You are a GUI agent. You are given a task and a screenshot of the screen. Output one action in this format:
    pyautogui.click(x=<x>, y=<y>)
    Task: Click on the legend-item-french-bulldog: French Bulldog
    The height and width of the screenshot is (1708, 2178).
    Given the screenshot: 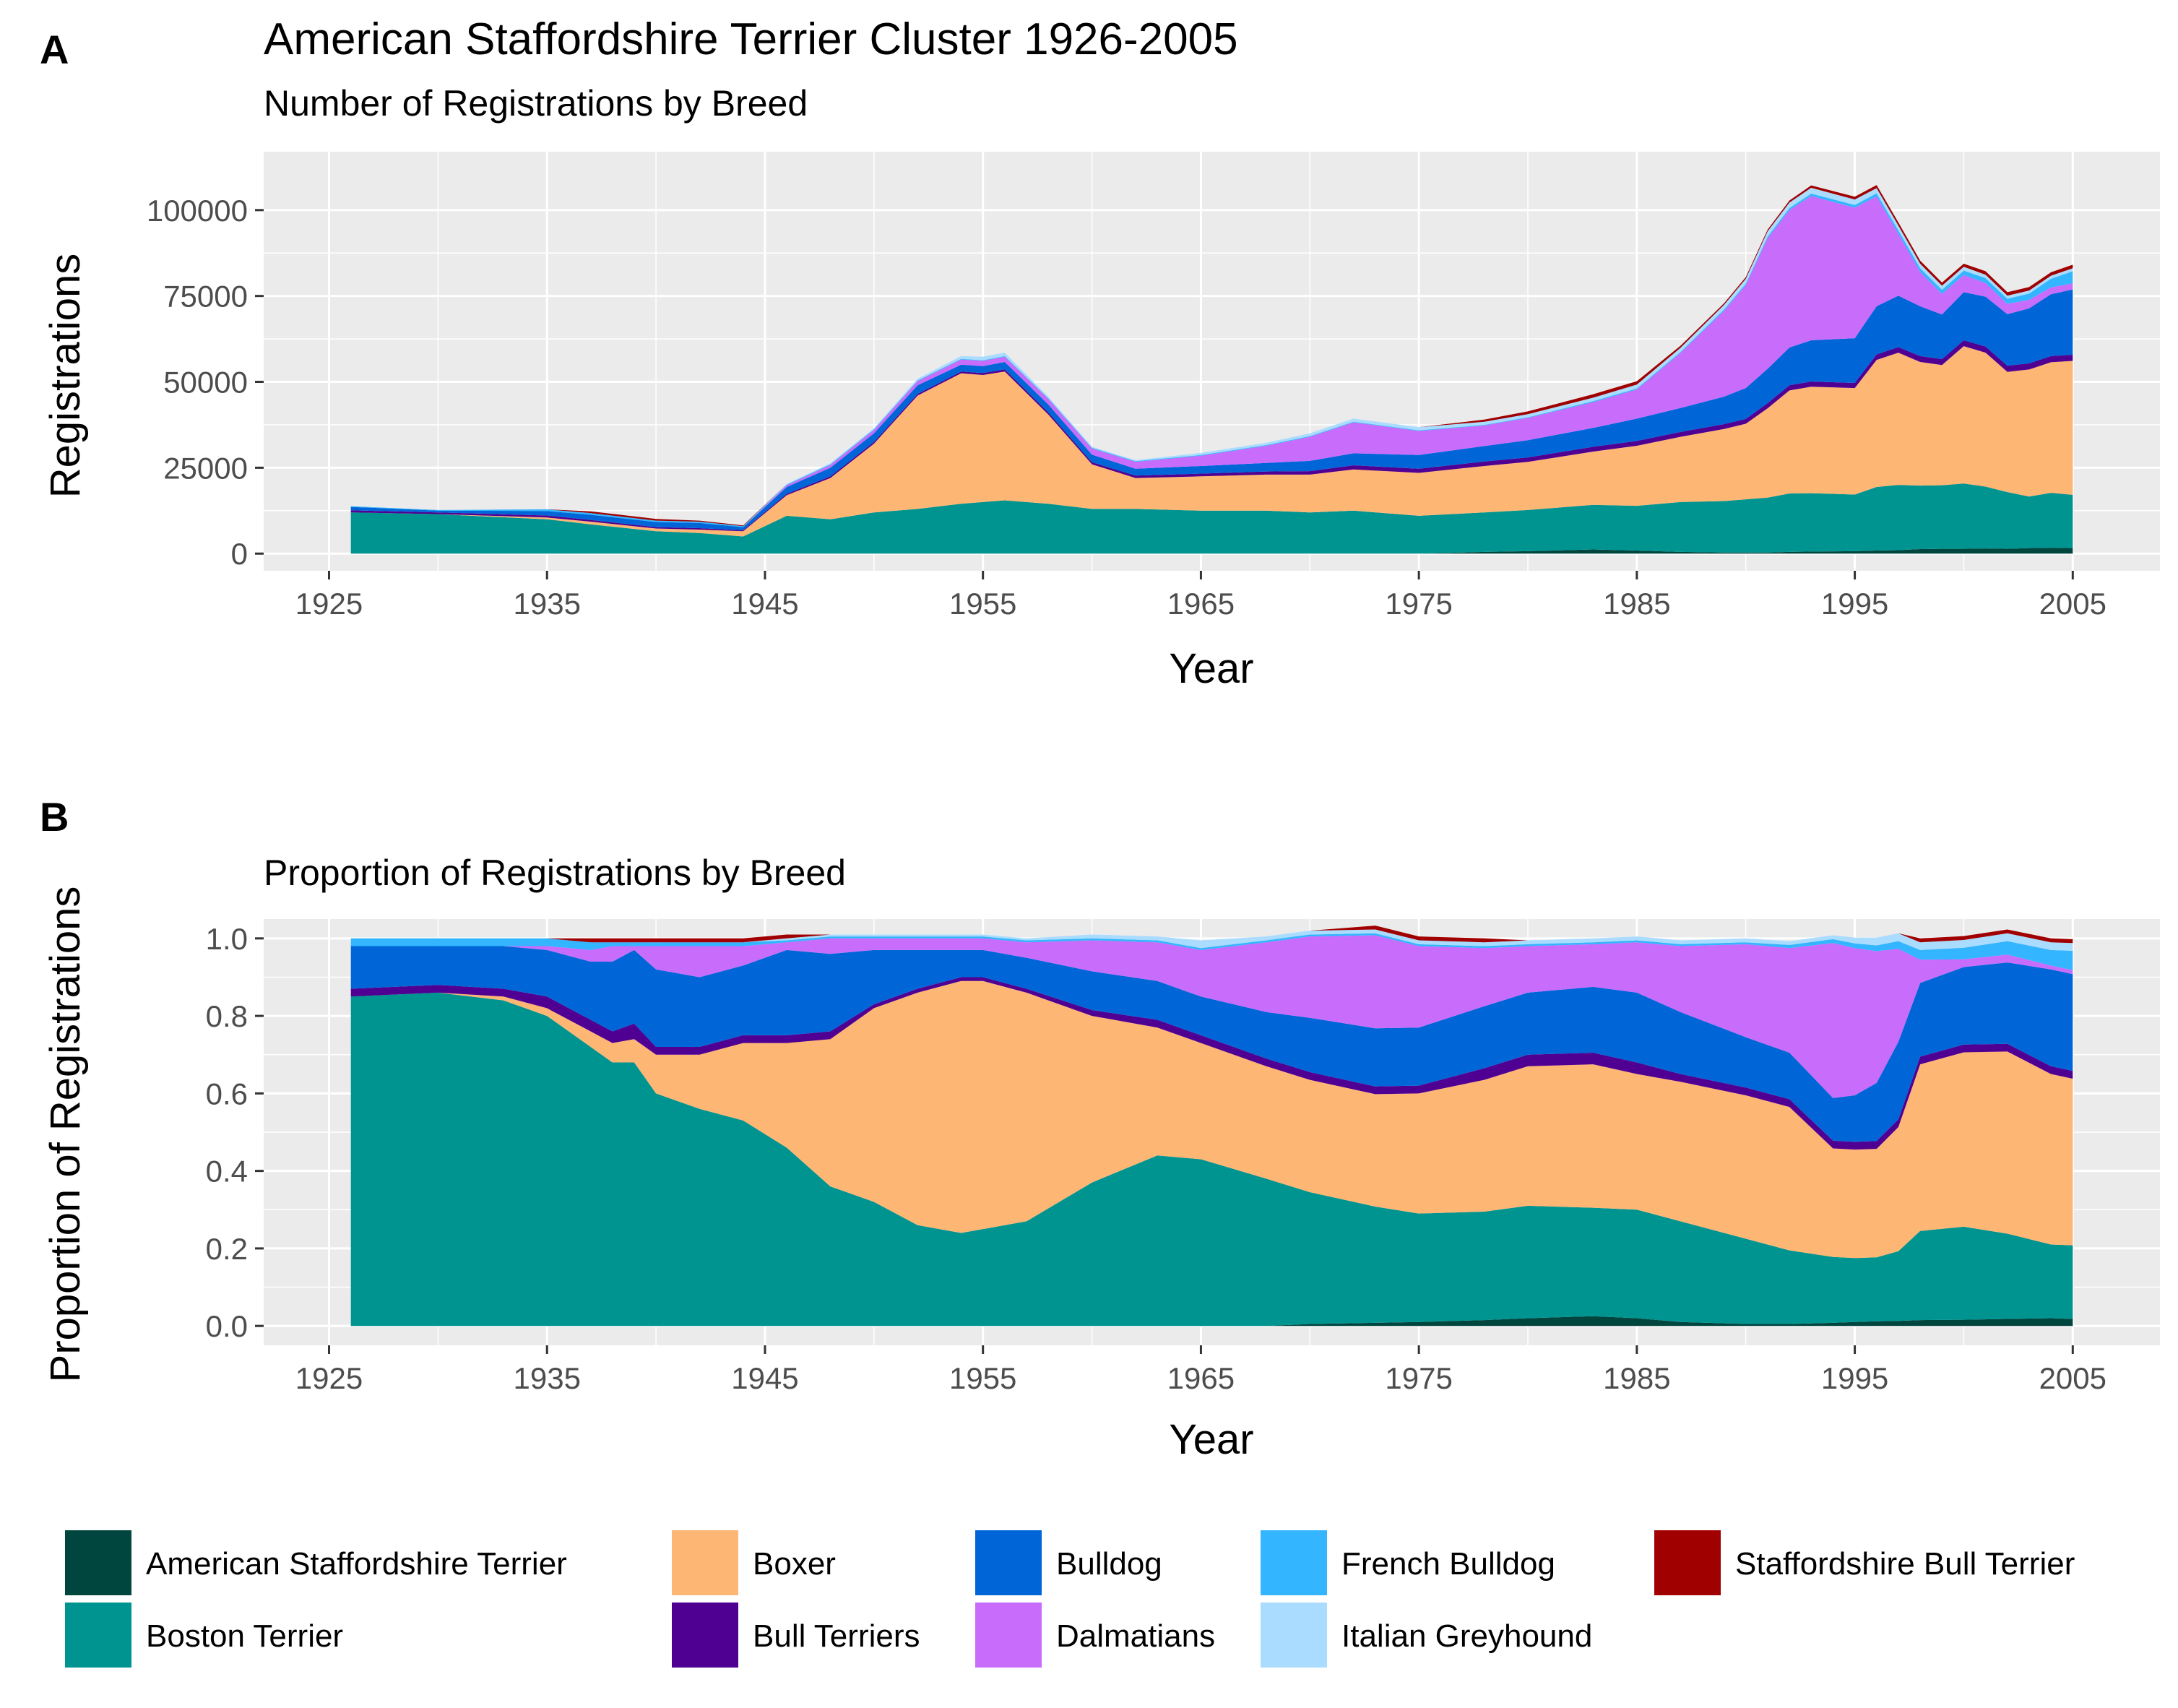 What is the action you would take?
    pyautogui.click(x=1408, y=1563)
    